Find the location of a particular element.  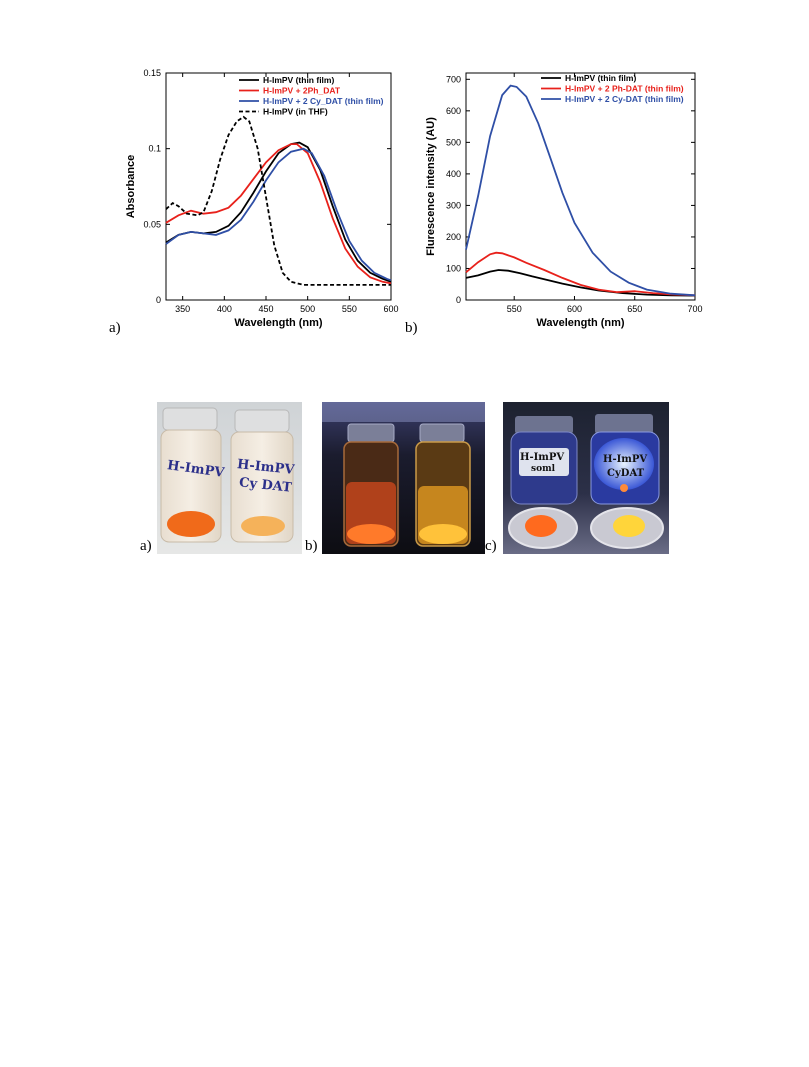

y-tick-label: 0.05 is located at coordinates (152, 224).